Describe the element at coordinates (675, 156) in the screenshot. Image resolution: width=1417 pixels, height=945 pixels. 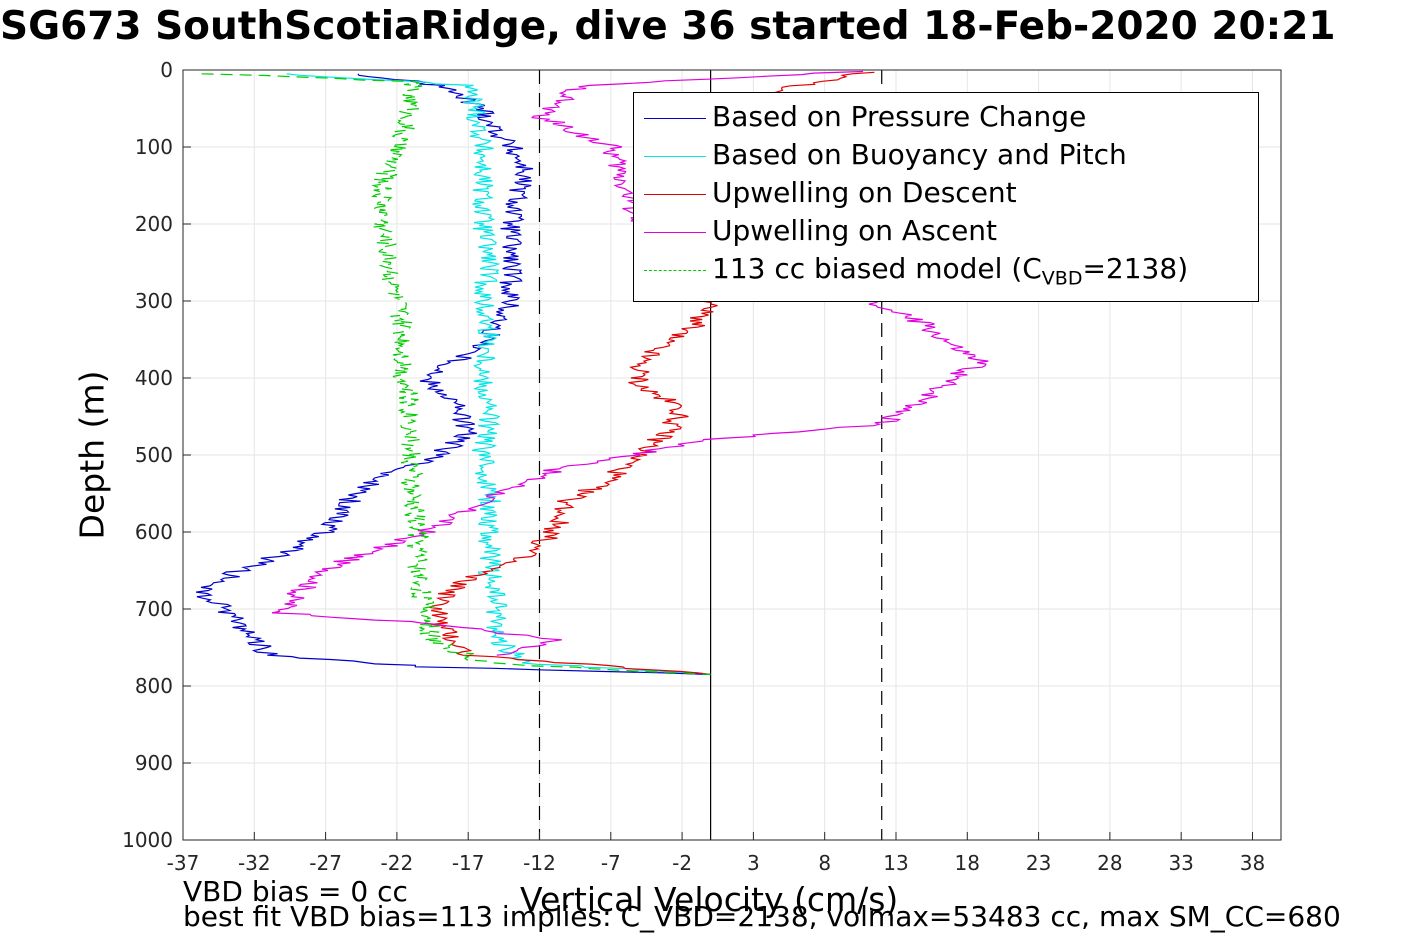
I see `legend-swatch-buoyancy` at that location.